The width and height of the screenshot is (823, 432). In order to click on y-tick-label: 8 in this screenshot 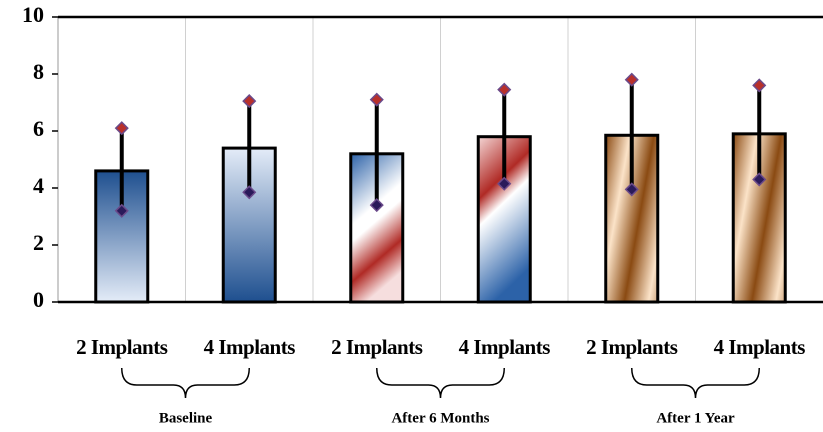, I will do `click(38, 71)`.